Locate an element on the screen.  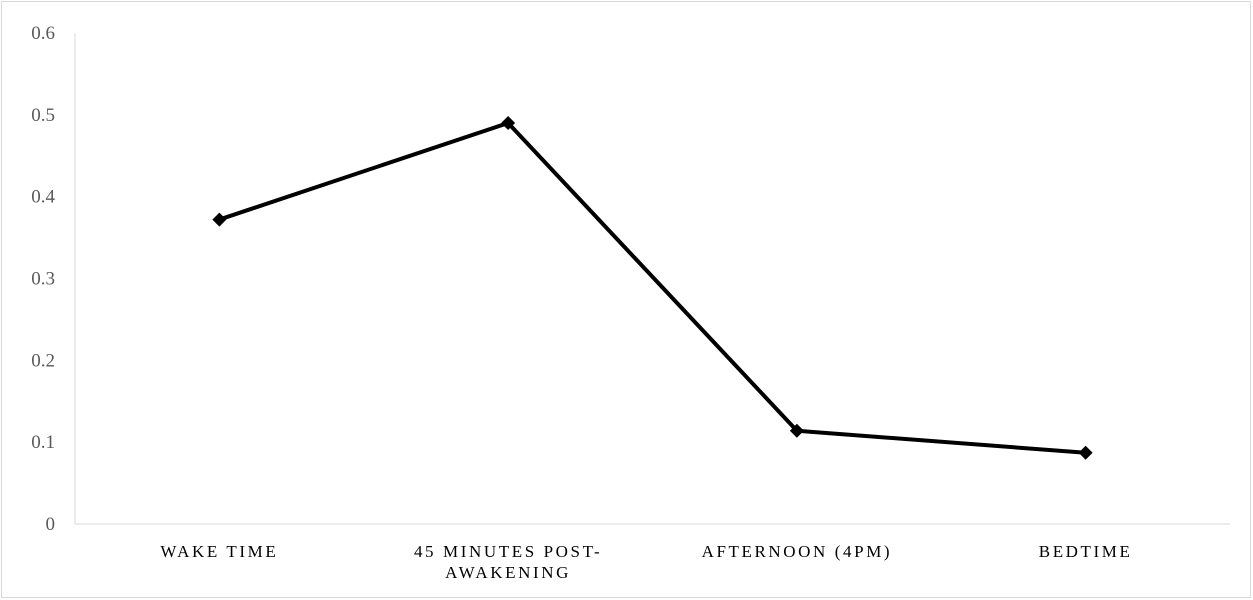
x-tick-label-line: WAKE TIME is located at coordinates (219, 551).